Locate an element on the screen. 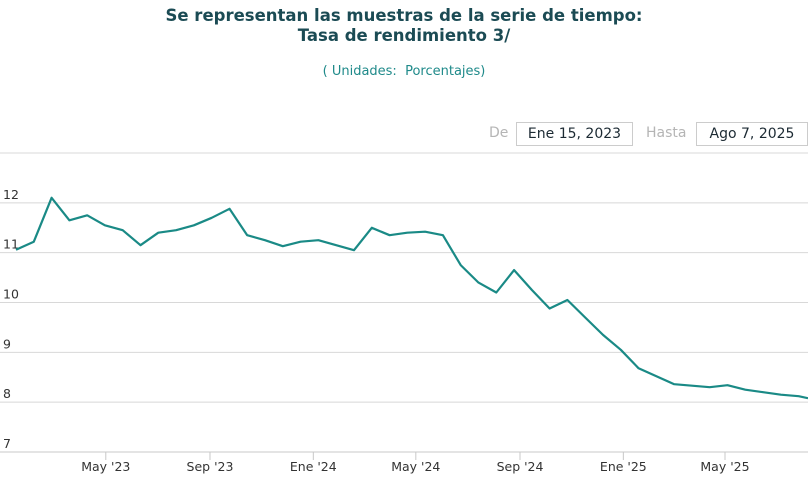 The image size is (808, 478). chart-subtitle: ( Unidades: Porcentajes) is located at coordinates (404, 71).